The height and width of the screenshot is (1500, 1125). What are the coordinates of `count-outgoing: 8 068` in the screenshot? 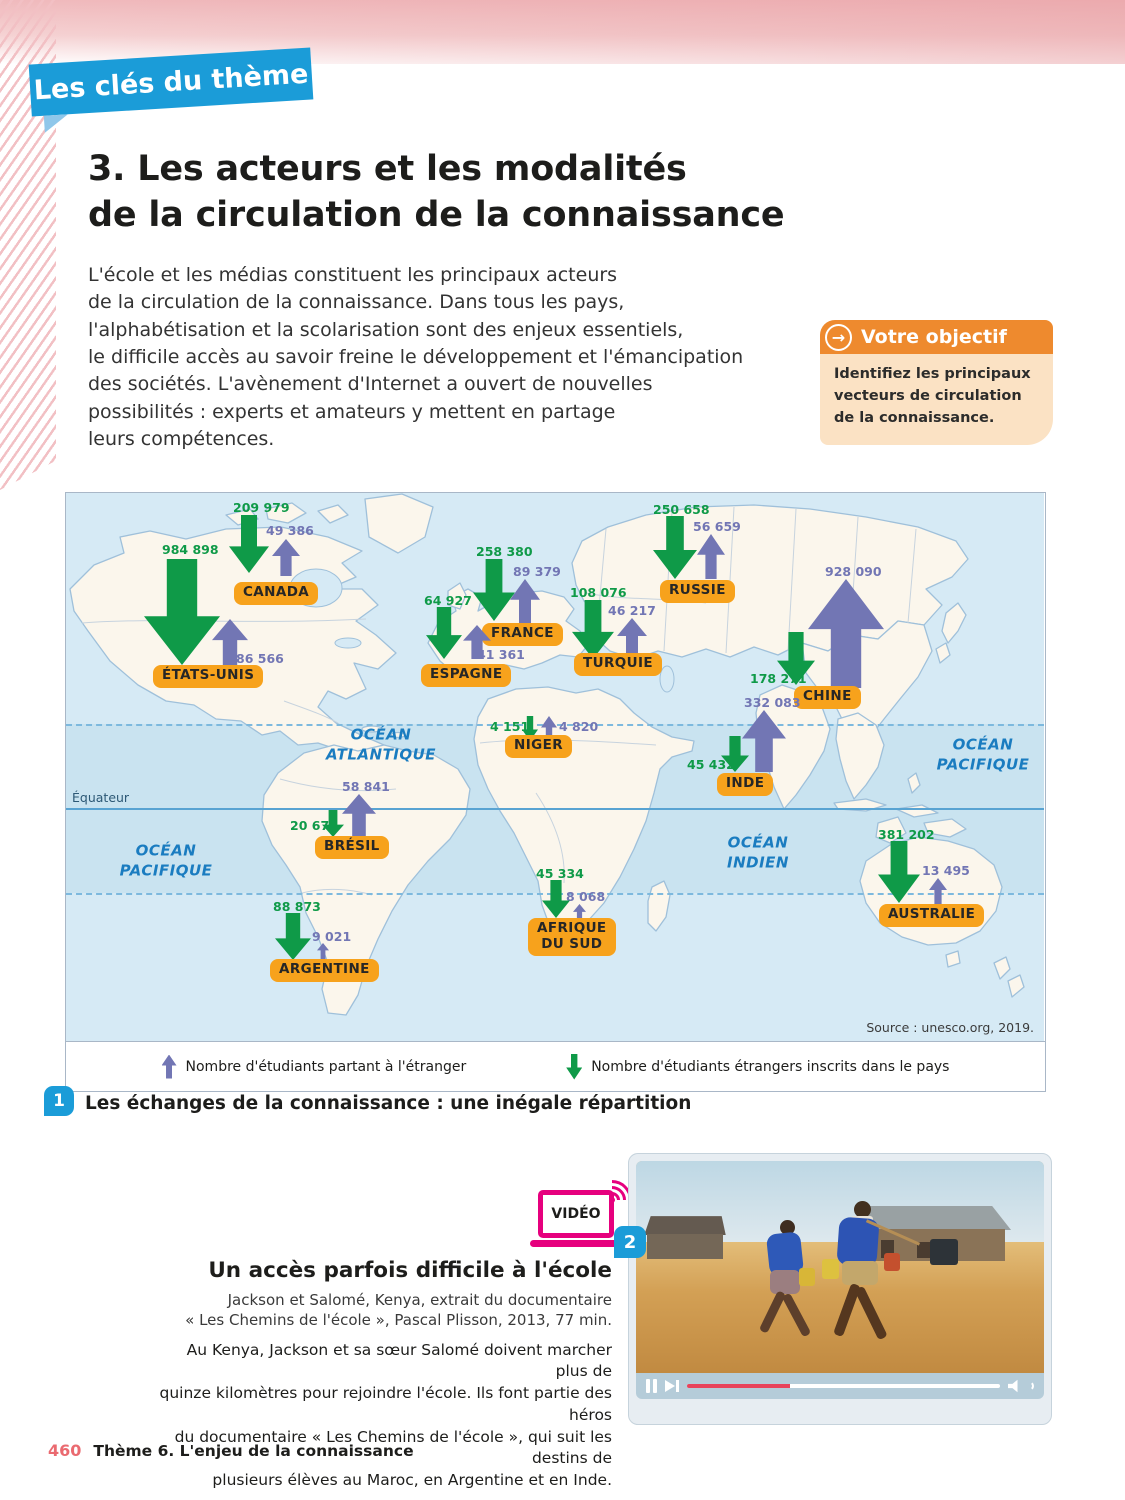 It's located at (586, 896).